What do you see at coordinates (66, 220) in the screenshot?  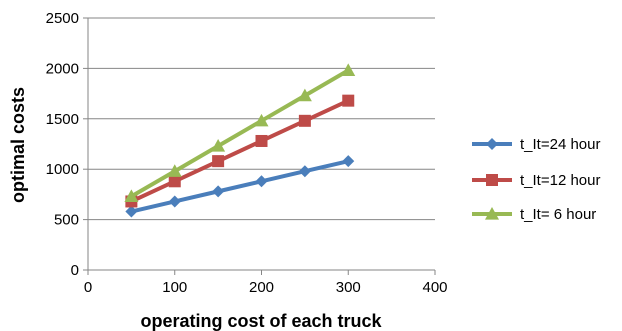 I see `y-tick-label: 500` at bounding box center [66, 220].